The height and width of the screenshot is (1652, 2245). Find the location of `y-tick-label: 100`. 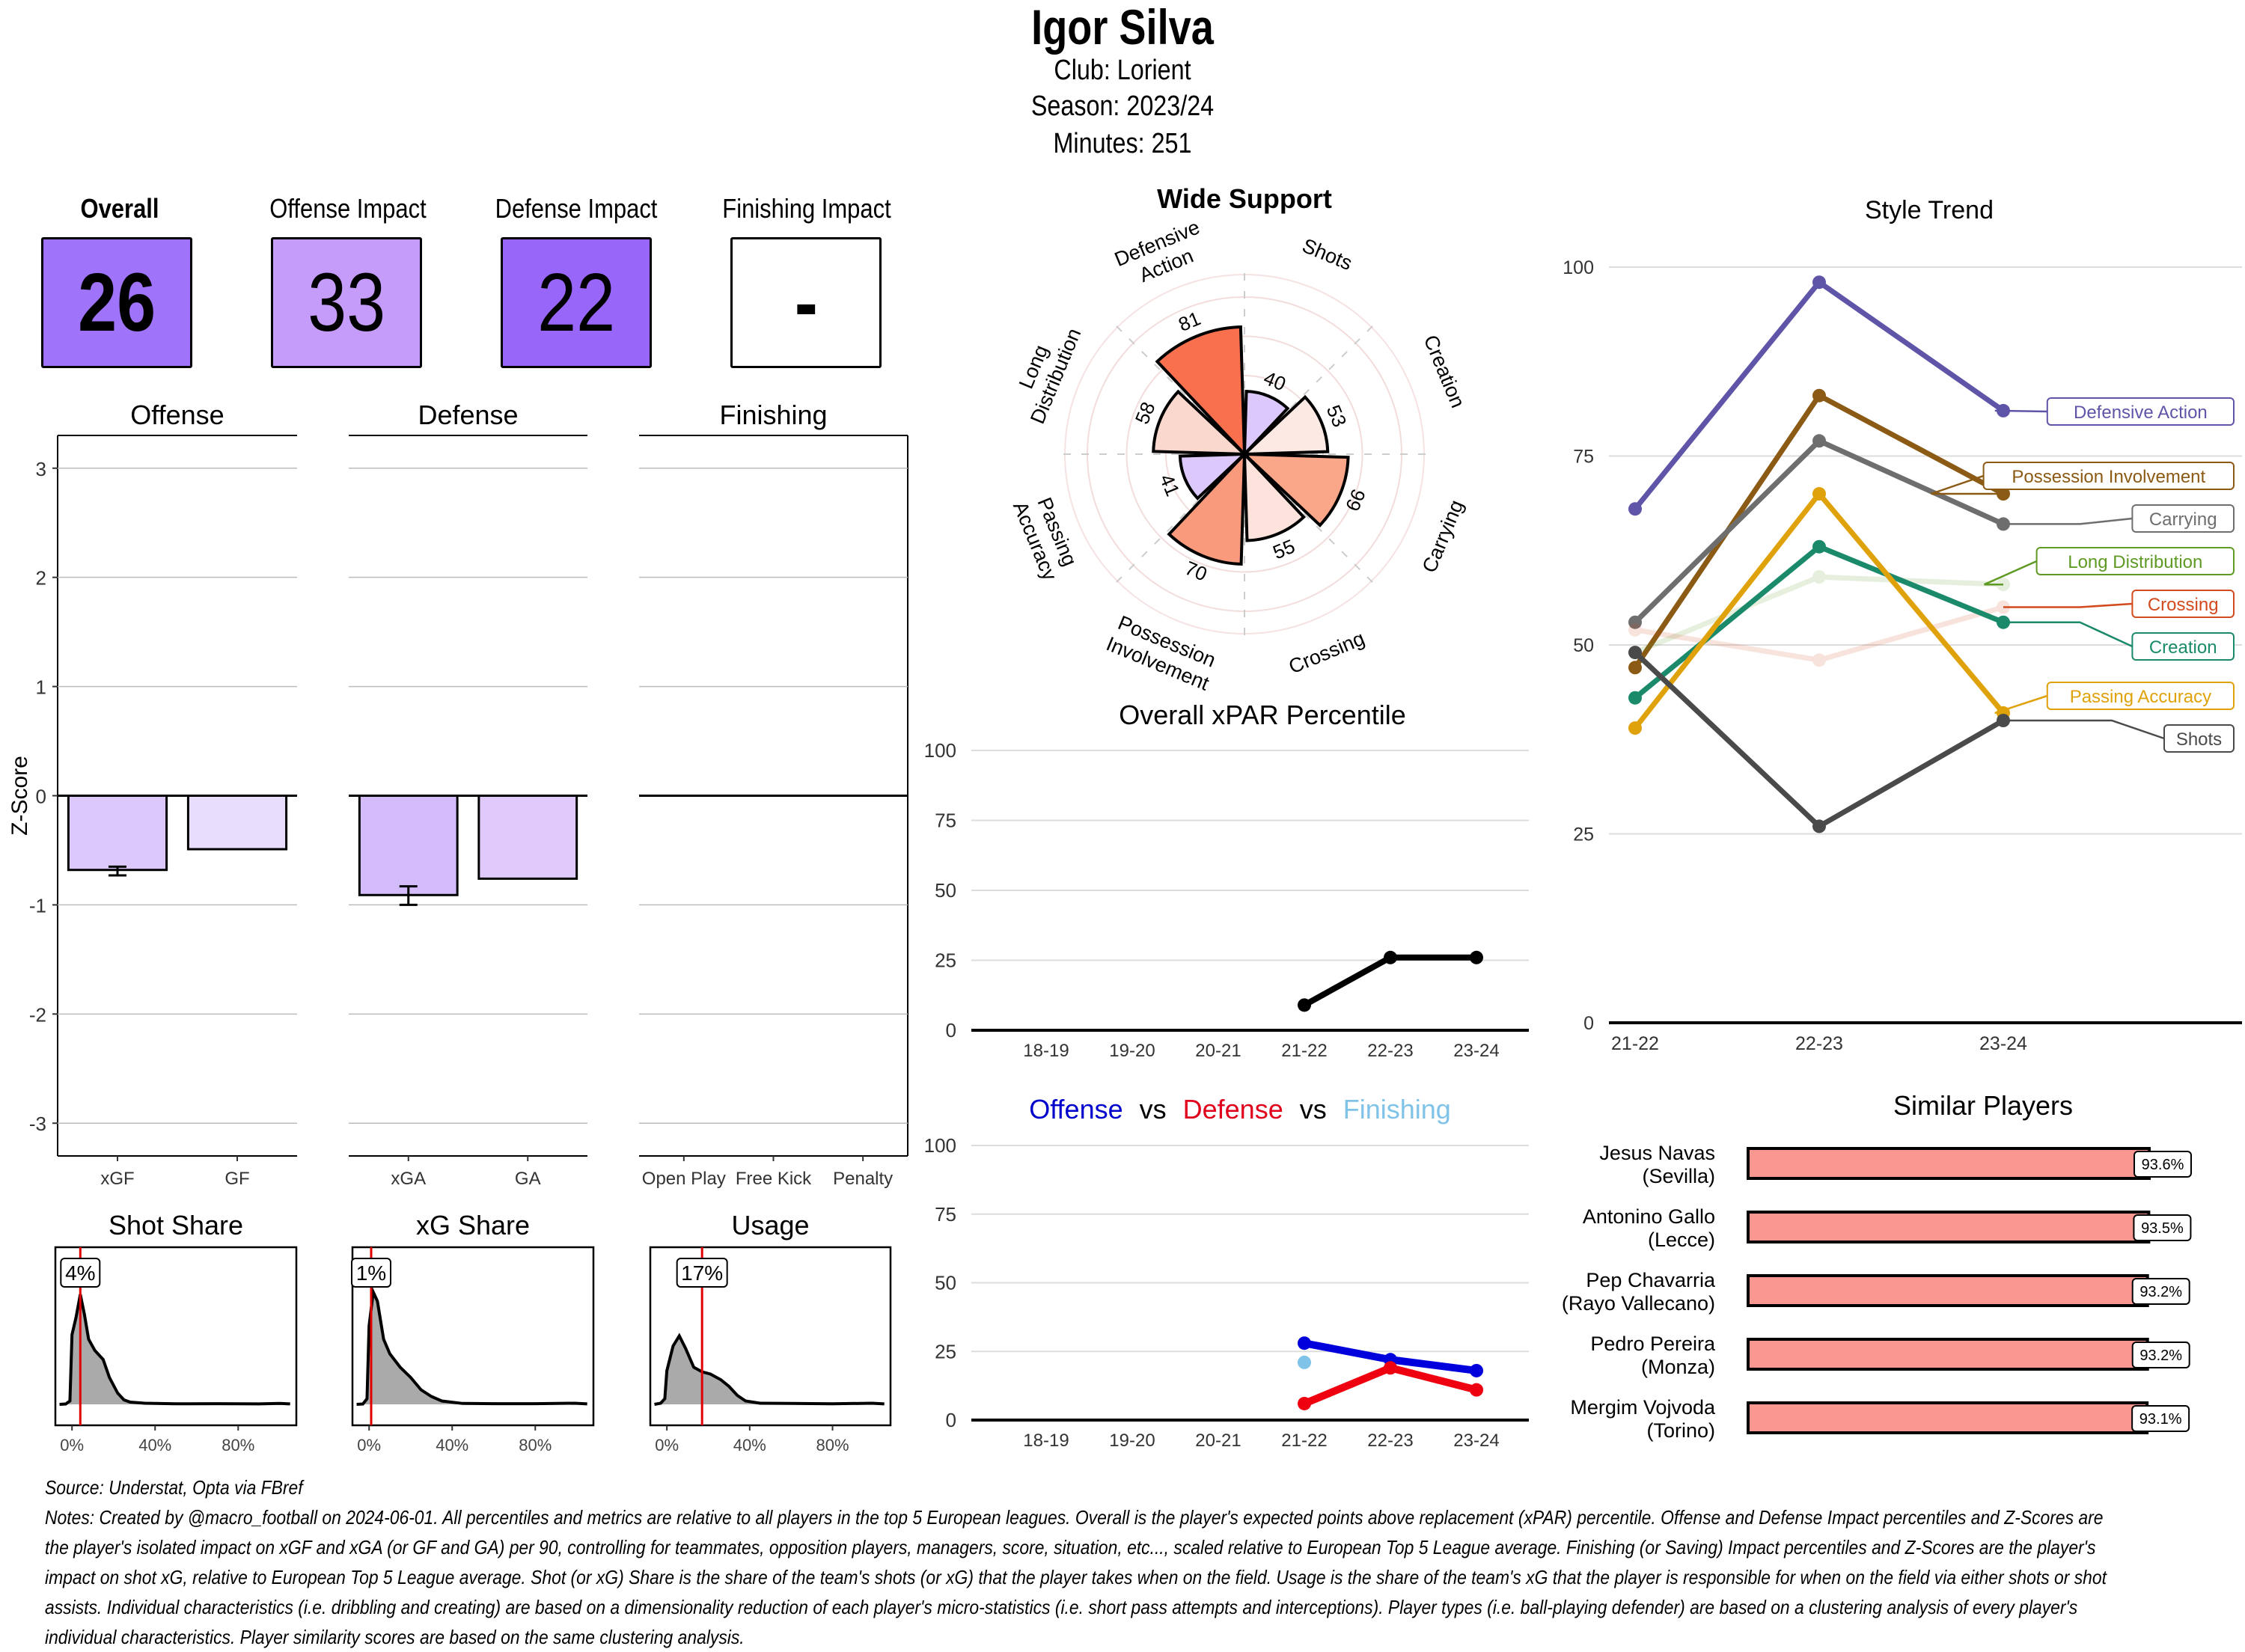

y-tick-label: 100 is located at coordinates (940, 1145).